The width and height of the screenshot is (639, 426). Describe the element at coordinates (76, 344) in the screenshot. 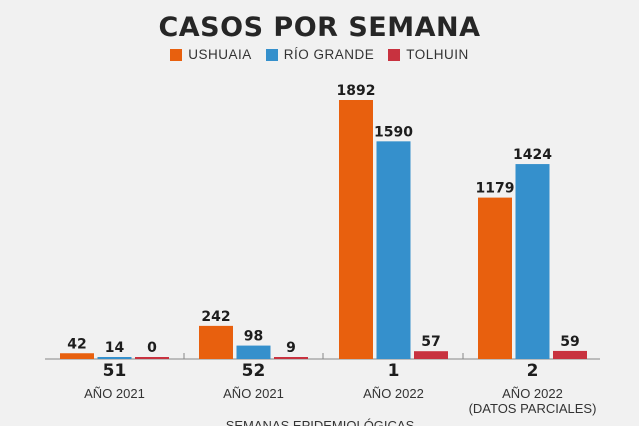

I see `data-label: 42` at that location.